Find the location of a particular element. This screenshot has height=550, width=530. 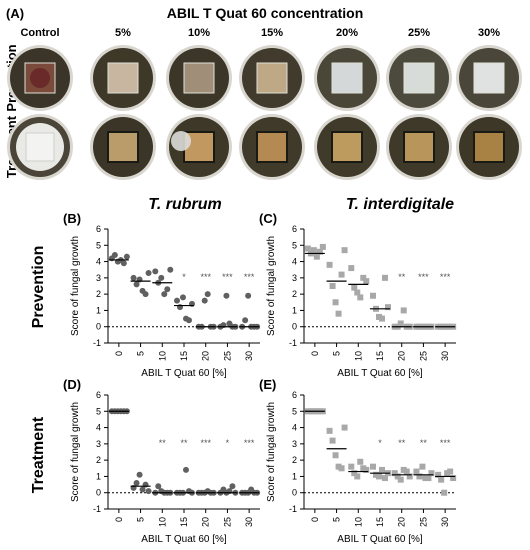

x-tick-label: 25 is located at coordinates (227, 356).